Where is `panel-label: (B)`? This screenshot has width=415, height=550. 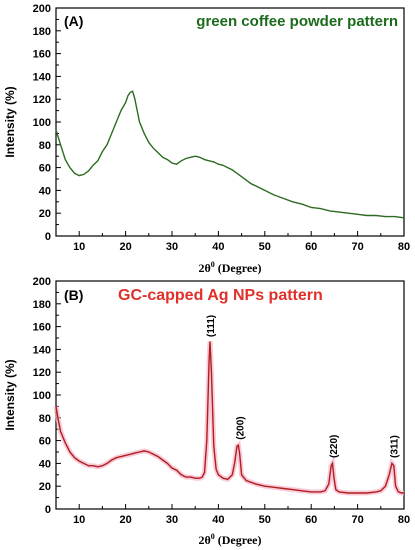
panel-label: (B) is located at coordinates (73, 295).